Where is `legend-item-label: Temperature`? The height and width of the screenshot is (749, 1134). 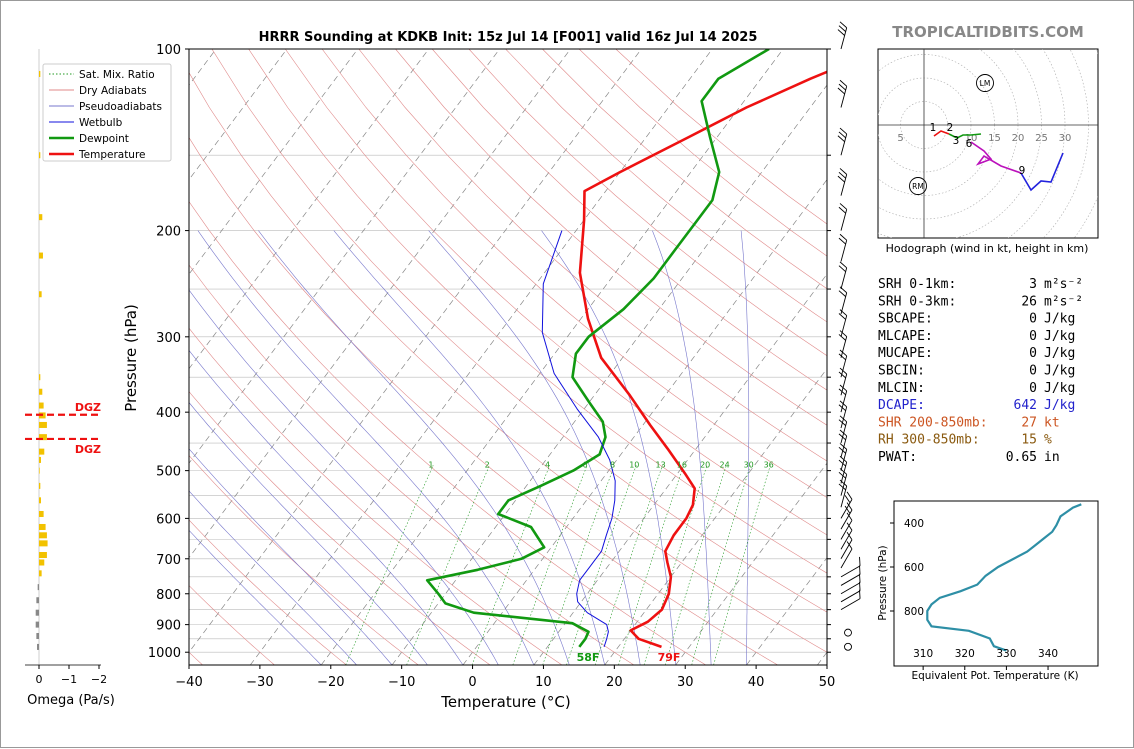
legend-item-label: Temperature is located at coordinates (112, 155).